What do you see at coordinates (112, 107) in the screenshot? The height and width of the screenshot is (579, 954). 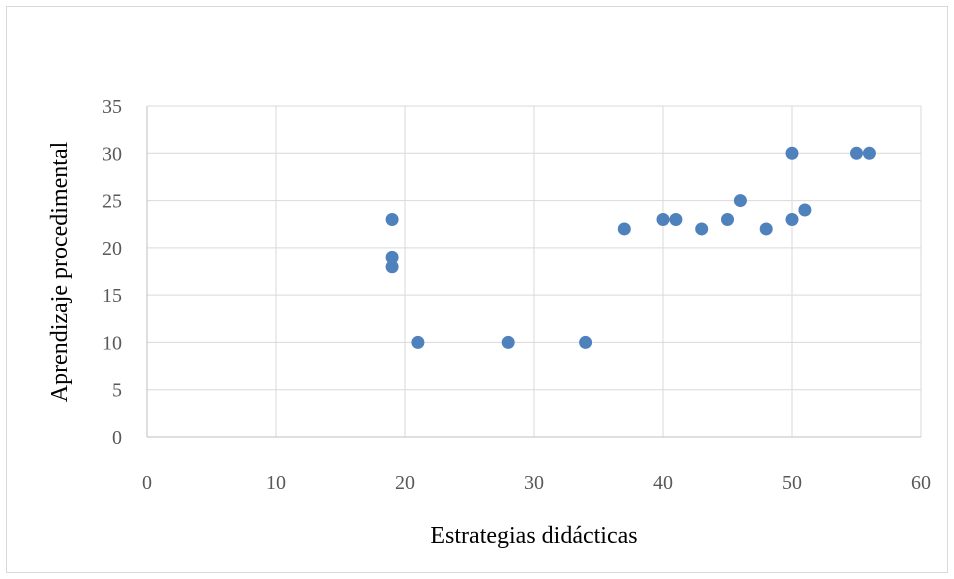 I see `y-tick-label: 35` at bounding box center [112, 107].